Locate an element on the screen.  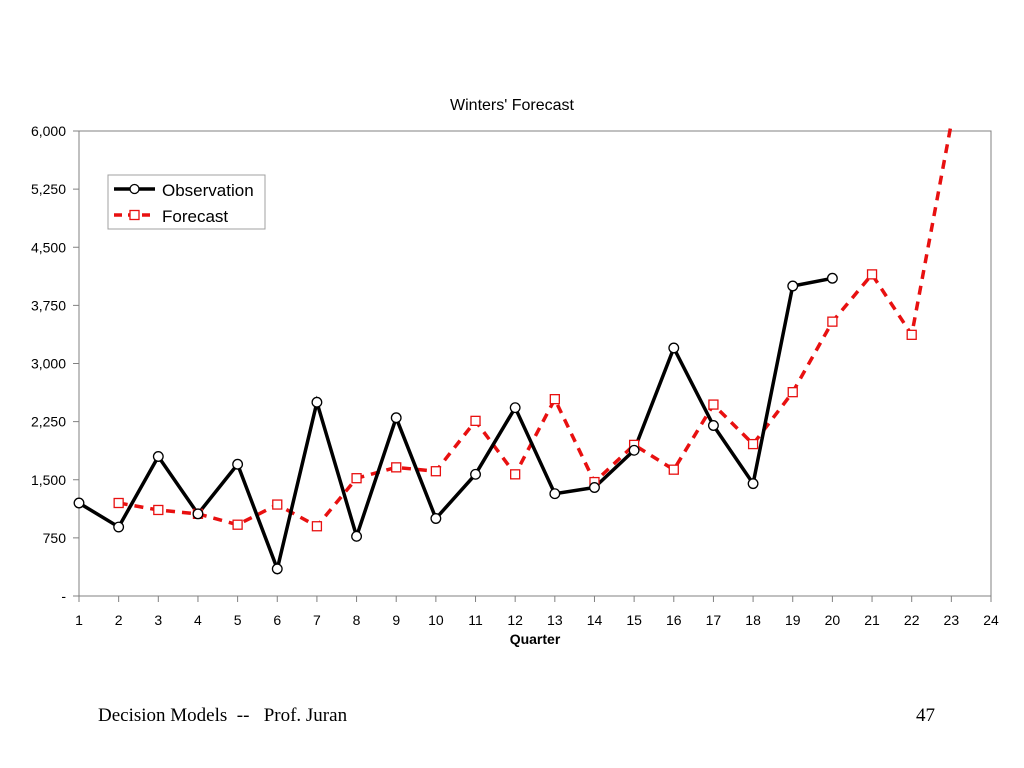
legend-forecast-marker is located at coordinates (134, 215).